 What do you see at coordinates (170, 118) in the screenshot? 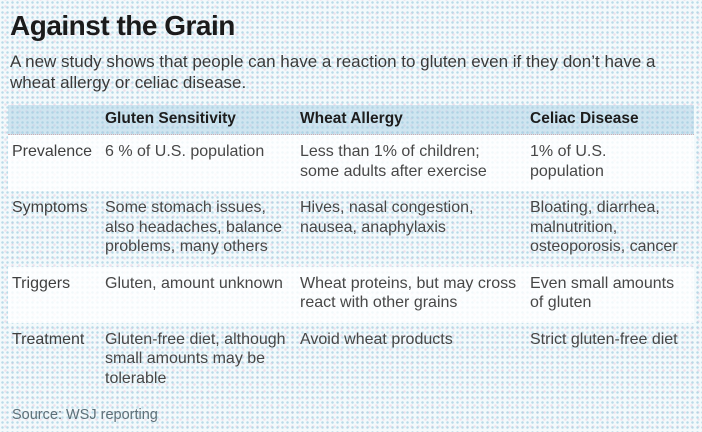
I see `column-header-gluten-sensitivity: Gluten Sensitivity` at bounding box center [170, 118].